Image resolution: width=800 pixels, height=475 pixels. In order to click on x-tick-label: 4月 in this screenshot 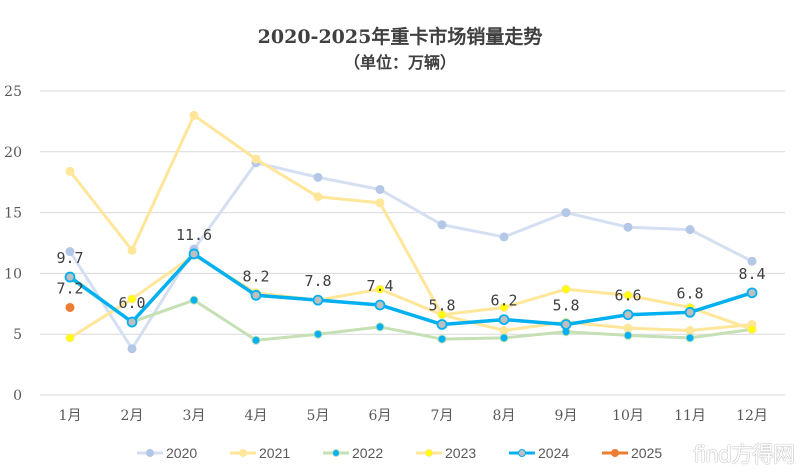, I will do `click(256, 416)`.